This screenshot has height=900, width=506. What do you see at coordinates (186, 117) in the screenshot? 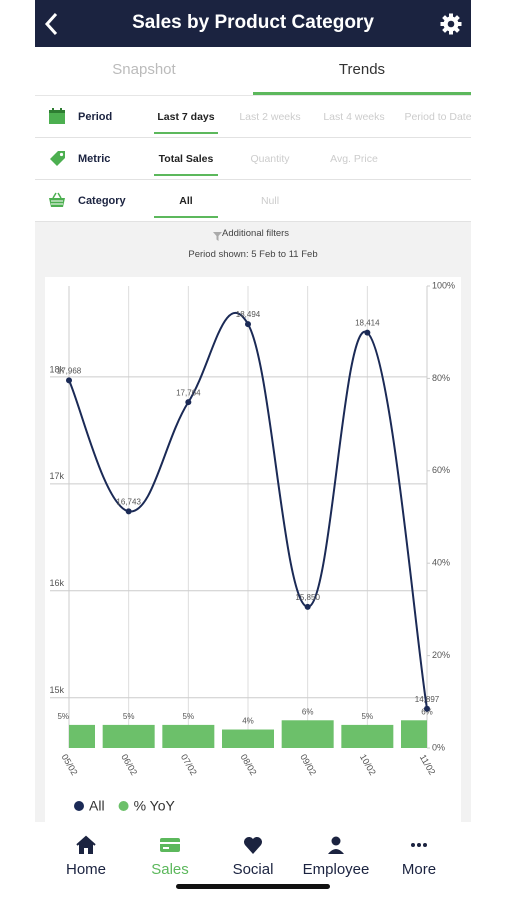
I see `filter-option: Last 7 days` at bounding box center [186, 117].